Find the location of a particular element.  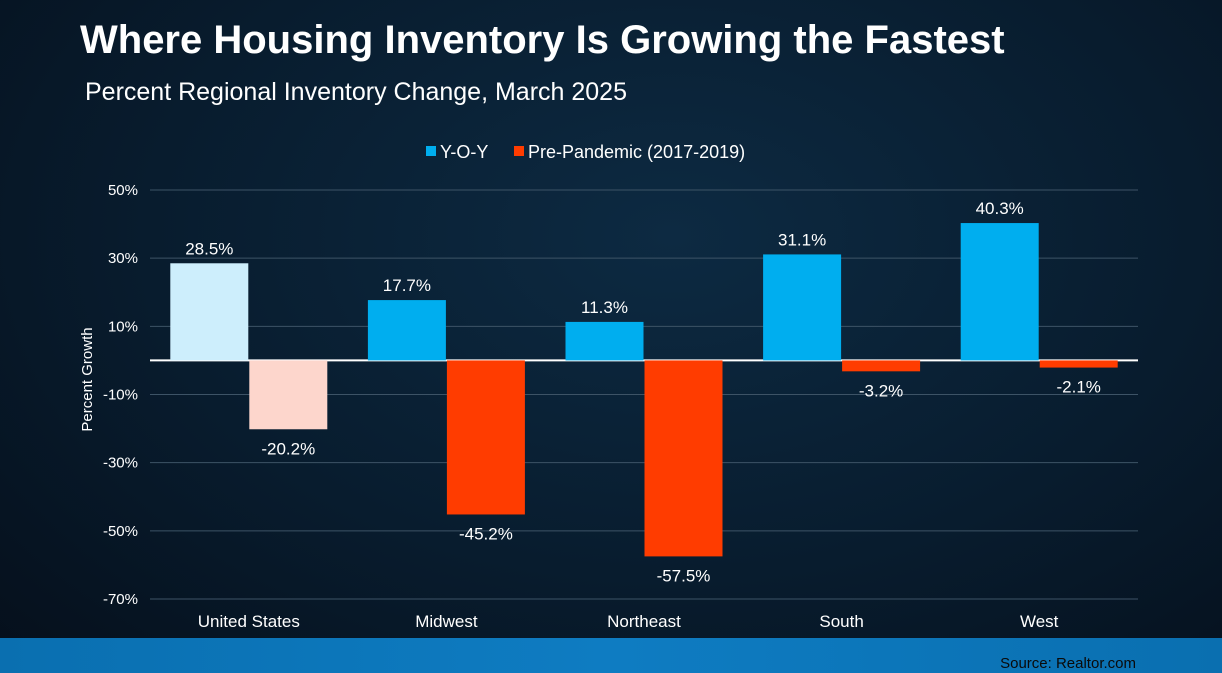

x-tick-label: West is located at coordinates (1039, 621).